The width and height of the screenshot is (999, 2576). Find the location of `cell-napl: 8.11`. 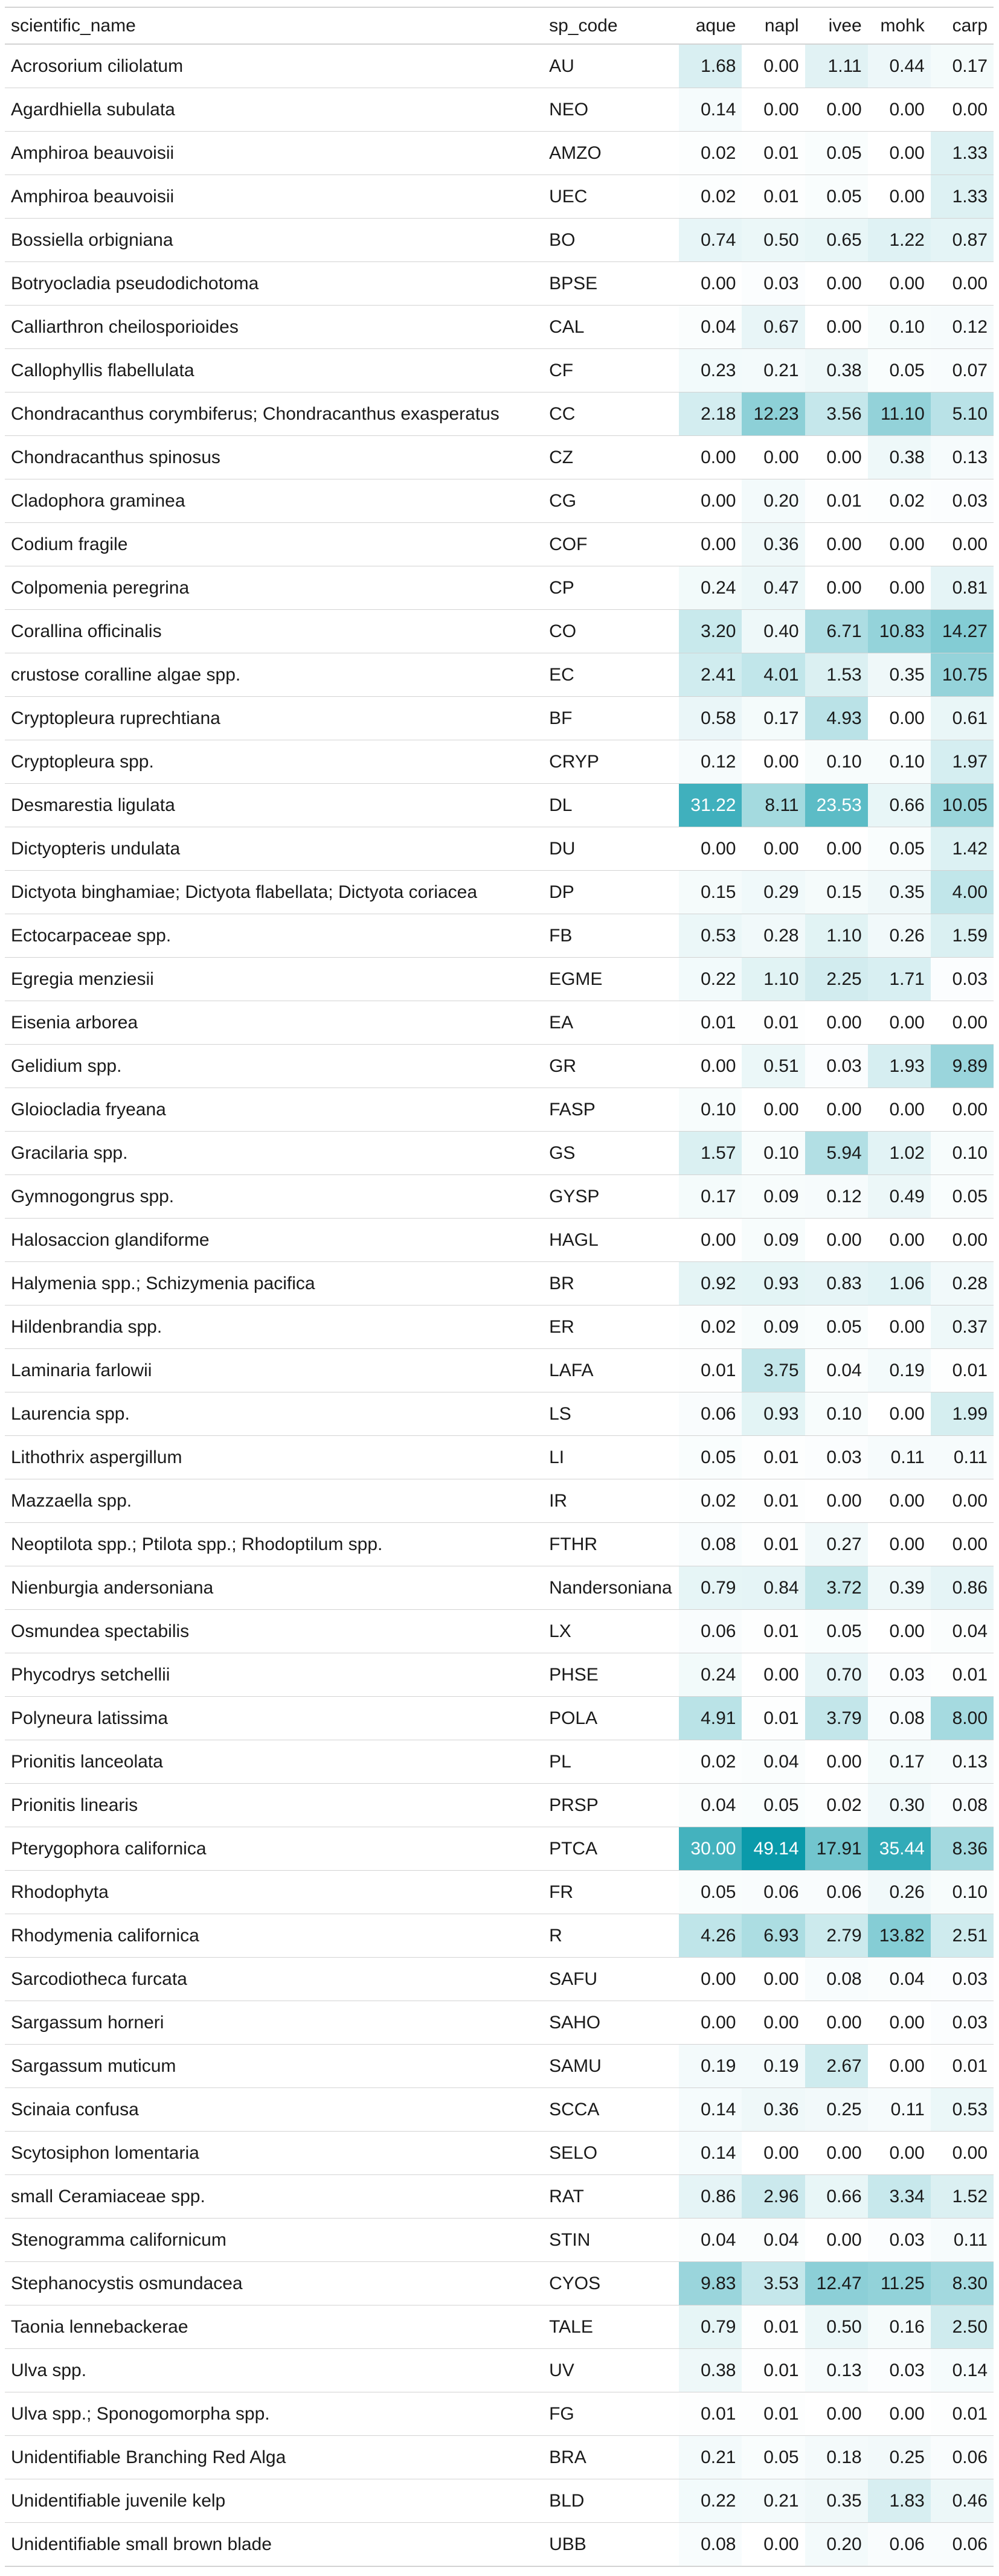

cell-napl: 8.11 is located at coordinates (774, 805).